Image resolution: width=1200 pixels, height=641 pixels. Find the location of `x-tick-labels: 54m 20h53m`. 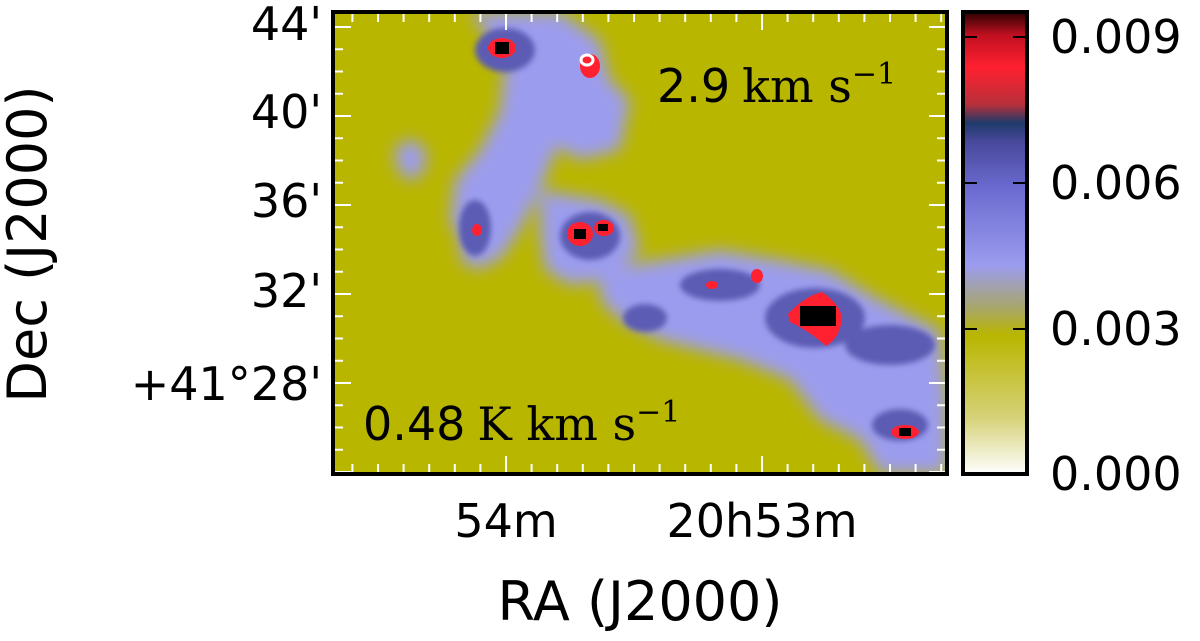

x-tick-labels: 54m 20h53m is located at coordinates (655, 521).